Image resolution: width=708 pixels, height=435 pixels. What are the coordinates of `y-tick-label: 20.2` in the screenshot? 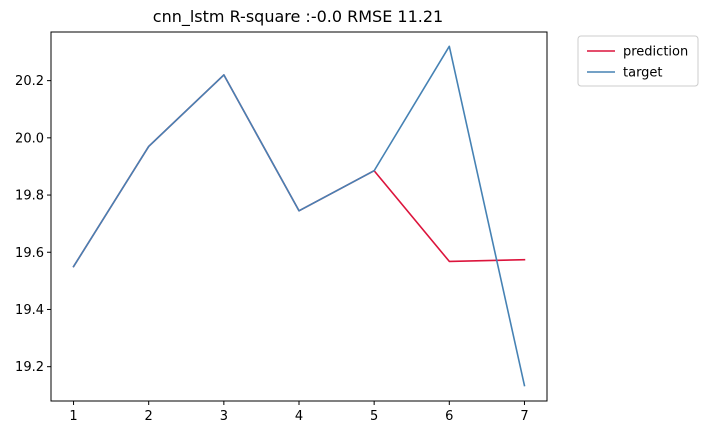 It's located at (29, 81).